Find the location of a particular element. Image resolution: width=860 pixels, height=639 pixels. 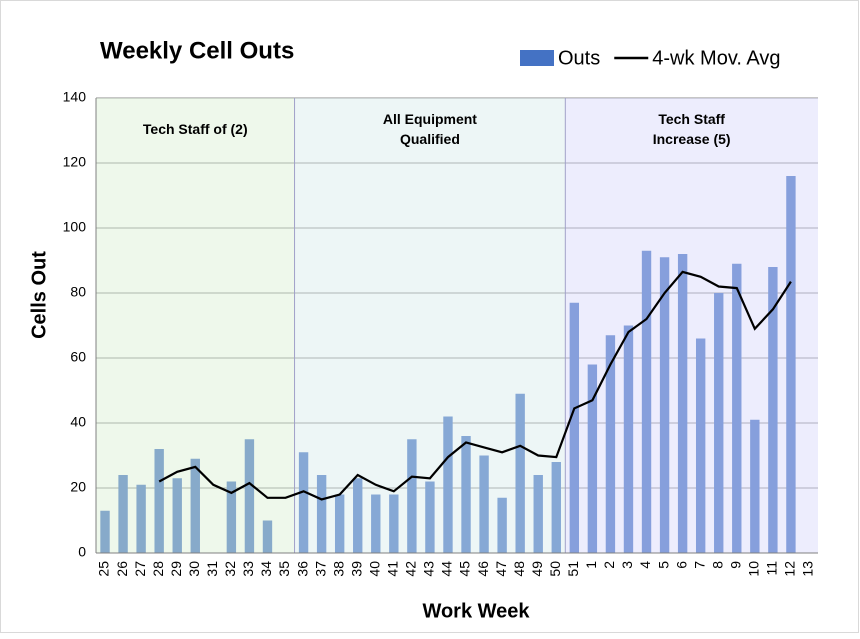

x-tick-label: 10 is located at coordinates (754, 569).